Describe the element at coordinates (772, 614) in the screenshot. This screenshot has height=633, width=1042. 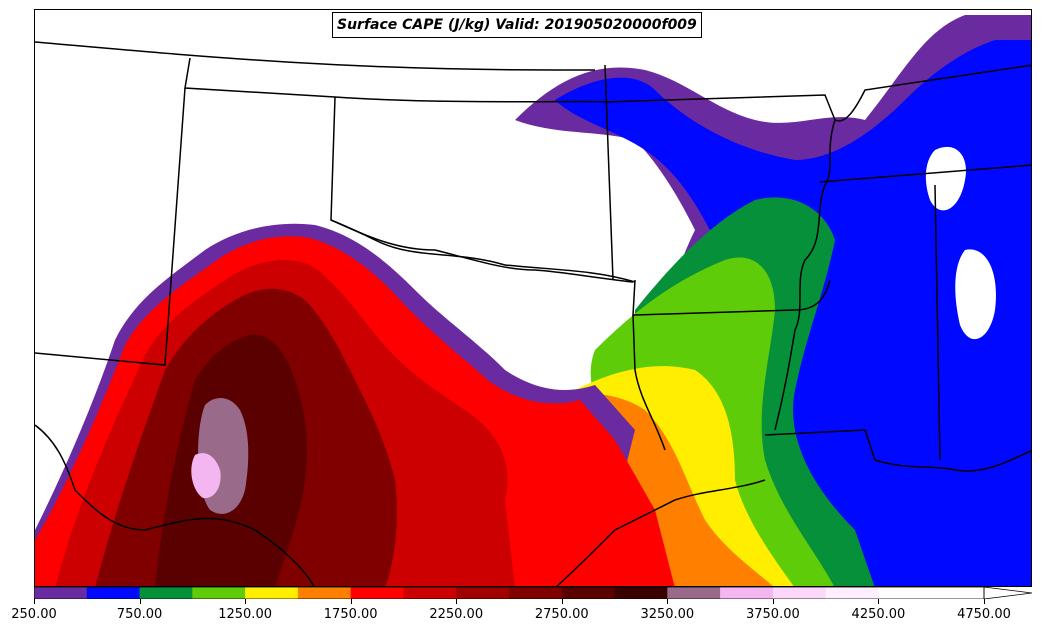
I see `colorbar-tick-label: 3750.00` at that location.